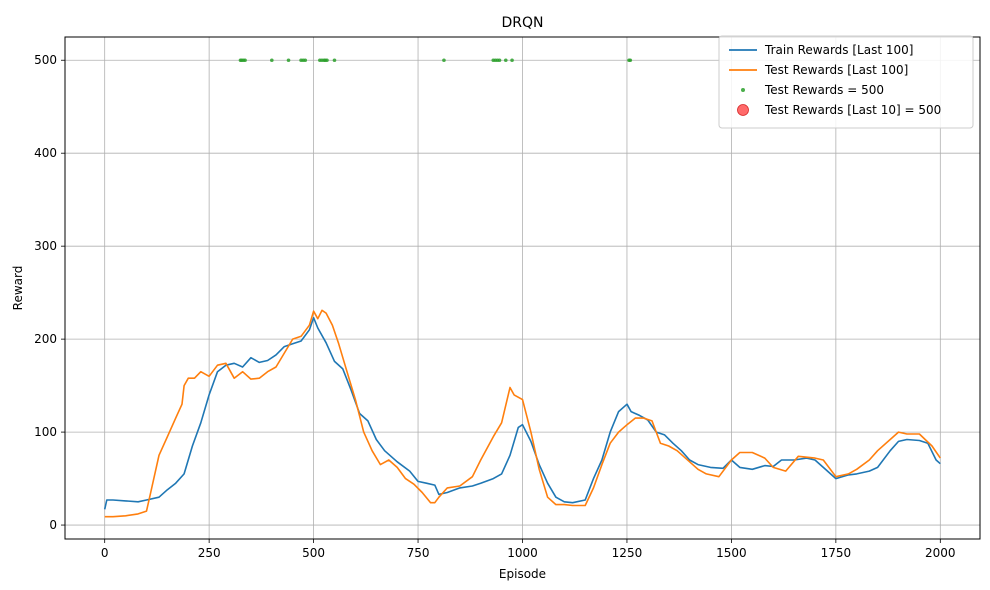  I want to click on x-tick-label: 1500, so click(731, 553).